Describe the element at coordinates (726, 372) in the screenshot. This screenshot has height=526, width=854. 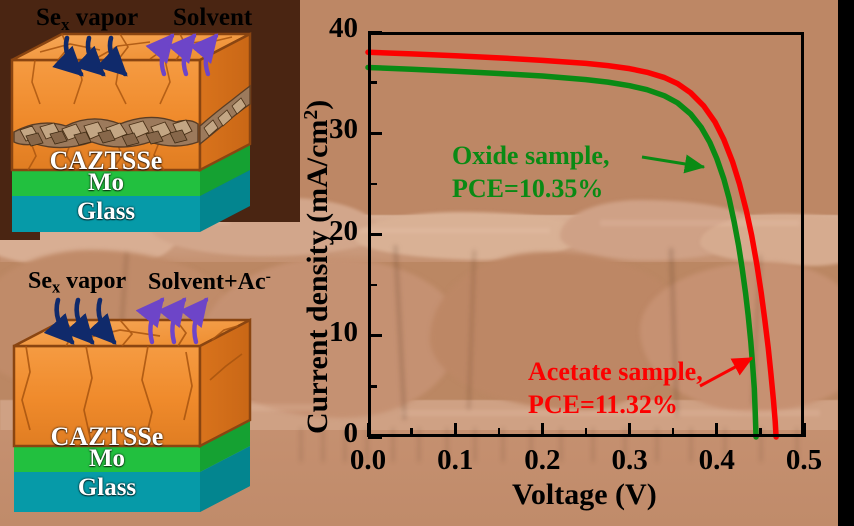
I see `acetate-annotation-leader` at that location.